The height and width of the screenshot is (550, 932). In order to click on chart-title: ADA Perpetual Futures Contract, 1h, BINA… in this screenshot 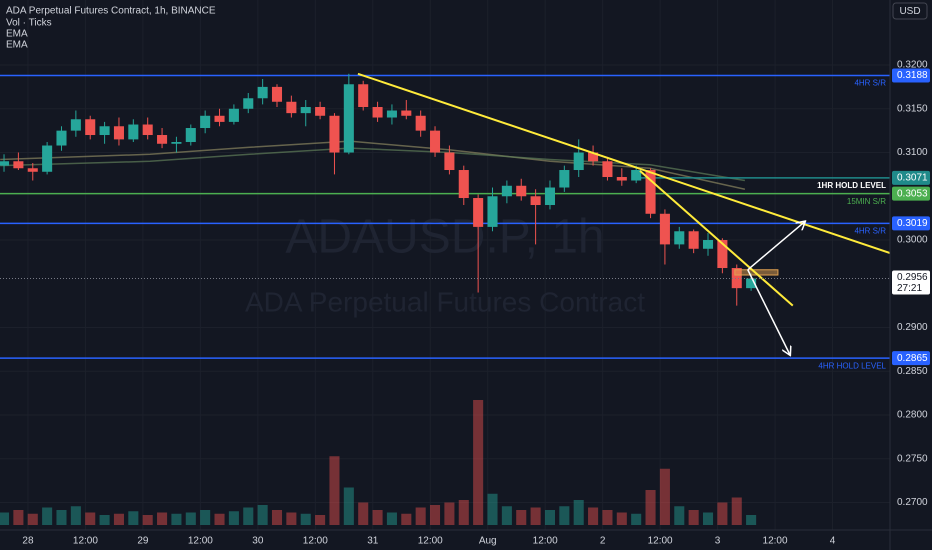, I will do `click(111, 11)`.